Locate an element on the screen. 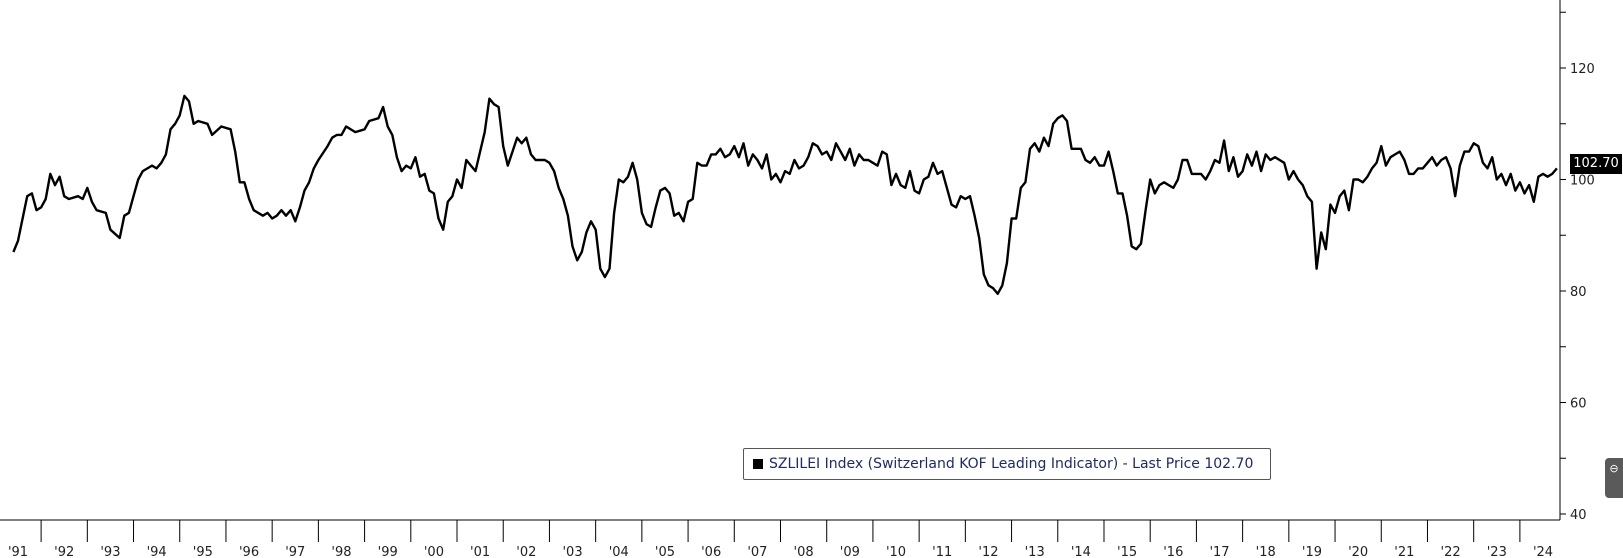  x-tick-label: '96 is located at coordinates (249, 551).